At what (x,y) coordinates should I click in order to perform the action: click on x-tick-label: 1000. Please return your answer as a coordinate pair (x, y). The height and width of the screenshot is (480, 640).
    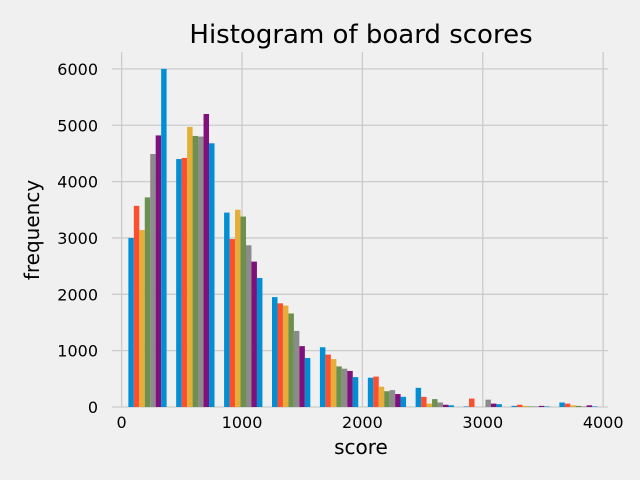
    Looking at the image, I should click on (242, 422).